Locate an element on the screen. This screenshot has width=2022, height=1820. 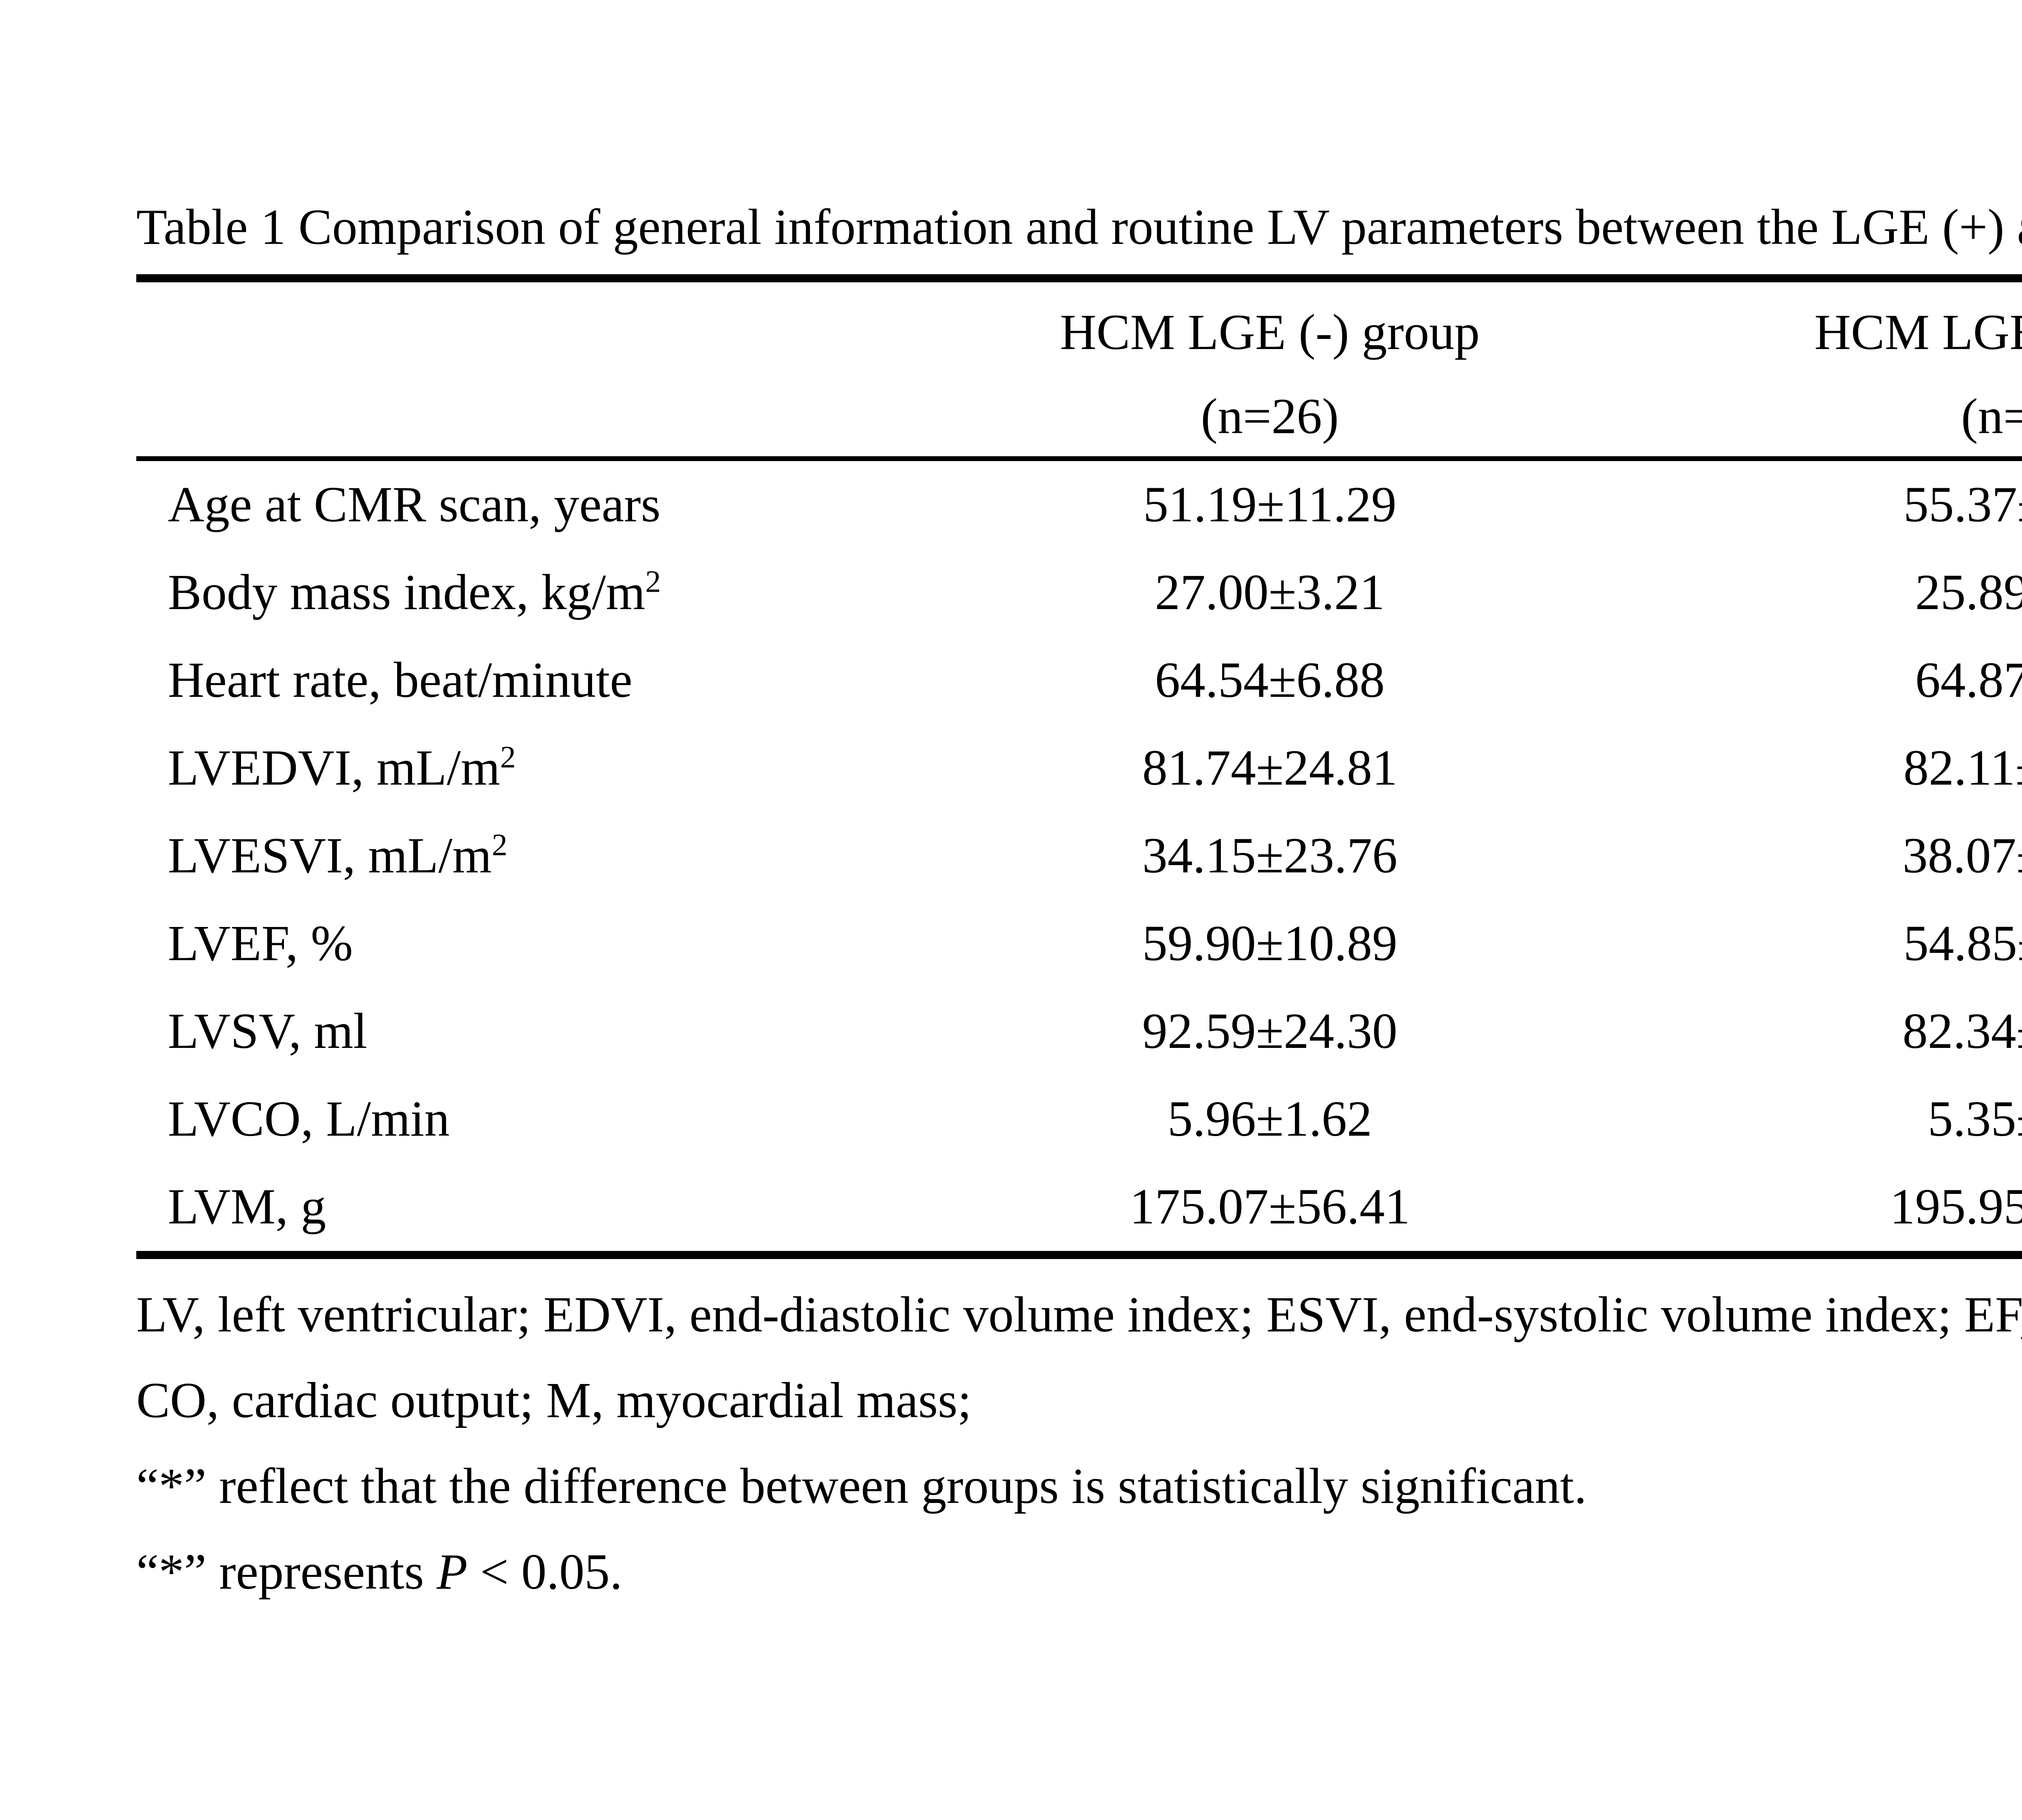
value-lge-positive: 38.07±20.21 is located at coordinates (1962, 856).